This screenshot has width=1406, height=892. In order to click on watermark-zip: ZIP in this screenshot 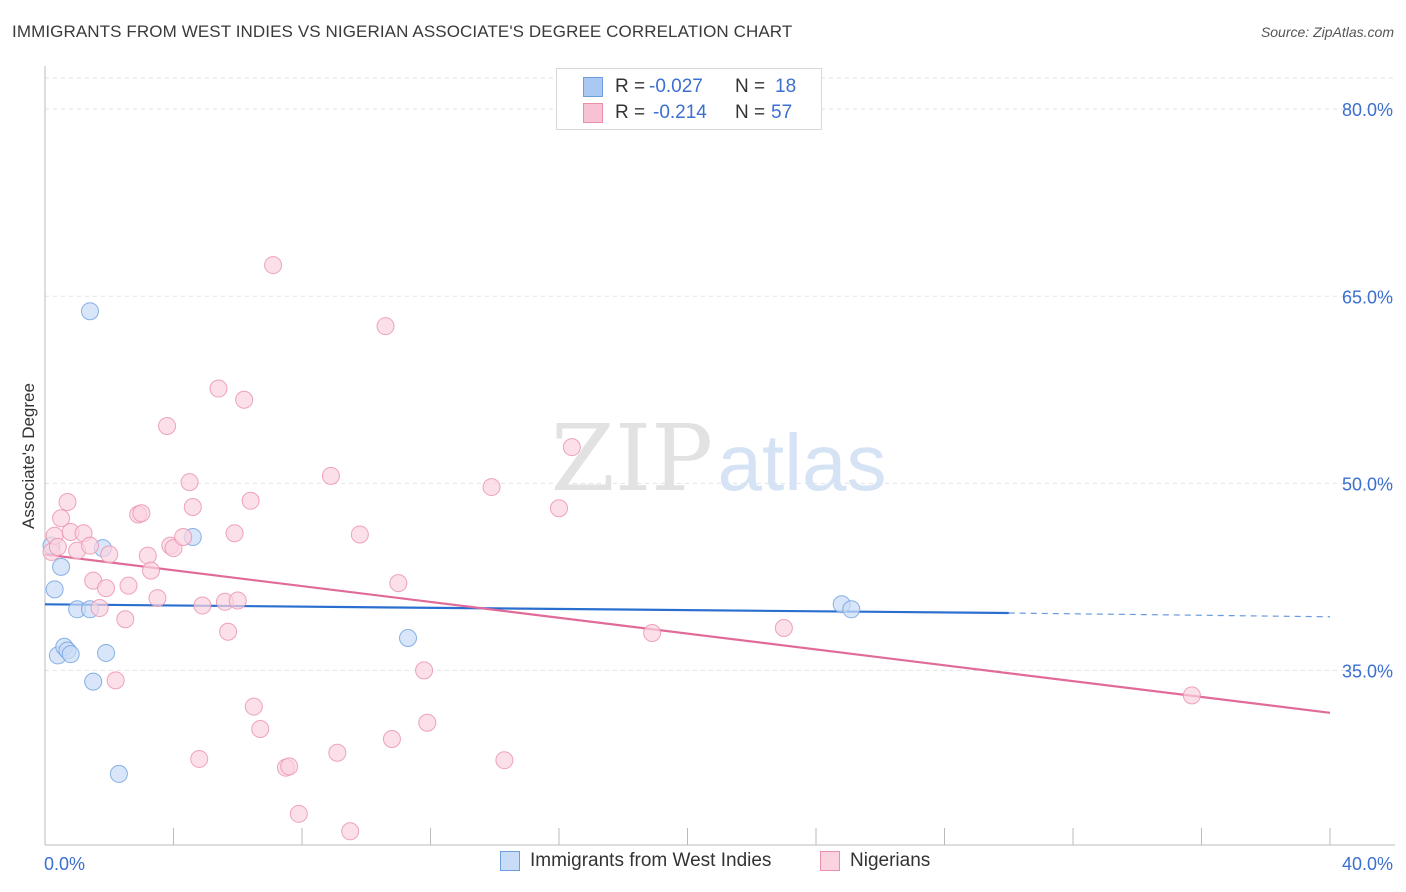, I will do `click(632, 458)`.